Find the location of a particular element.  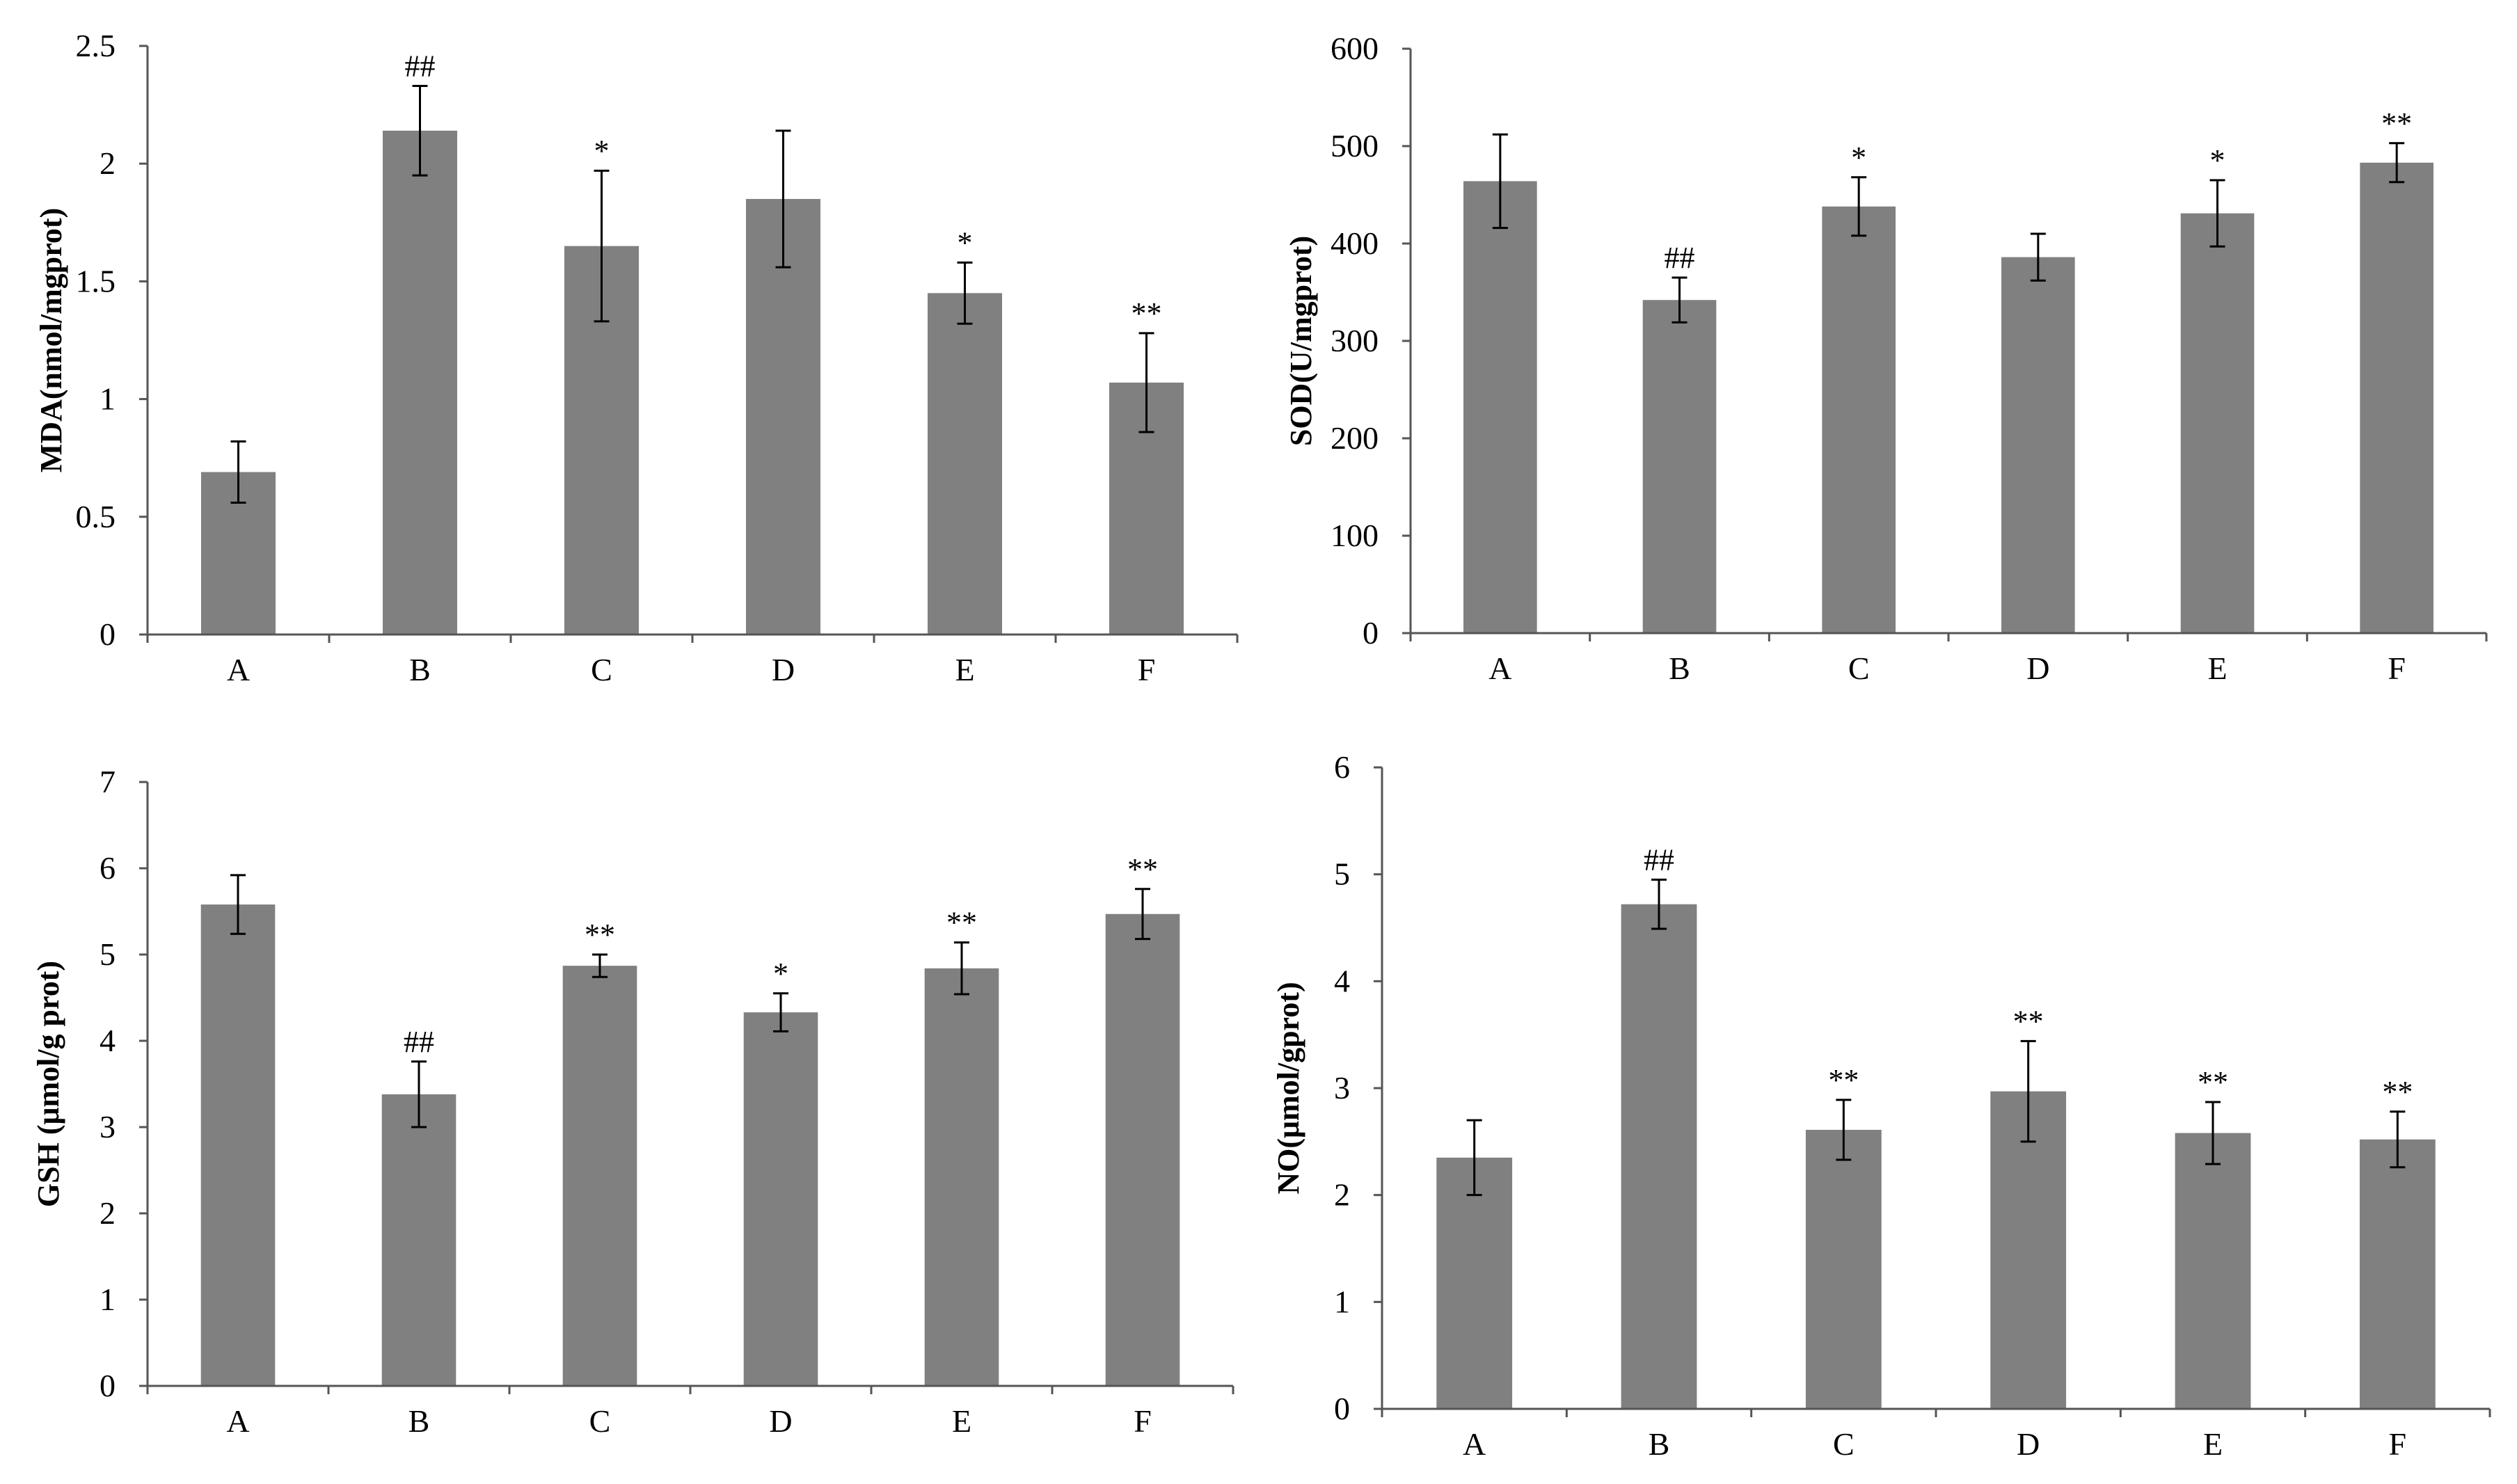

significance-mark-C: ** is located at coordinates (600, 935).